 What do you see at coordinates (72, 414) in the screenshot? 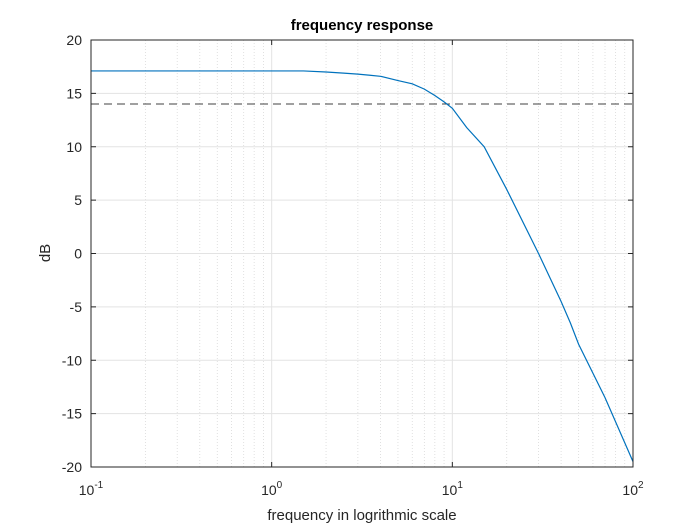
I see `y-tick-label: -15` at bounding box center [72, 414].